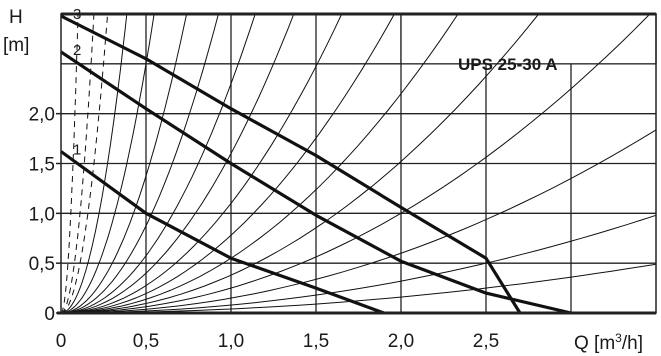 This screenshot has height=356, width=661. What do you see at coordinates (608, 342) in the screenshot?
I see `x-axis-title: Q [m3/h]` at bounding box center [608, 342].